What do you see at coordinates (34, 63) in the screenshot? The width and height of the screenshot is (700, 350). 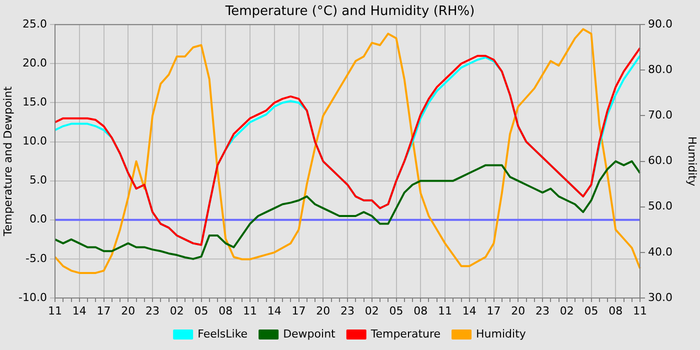 I see `y-tick-label: 20.0` at bounding box center [34, 63].